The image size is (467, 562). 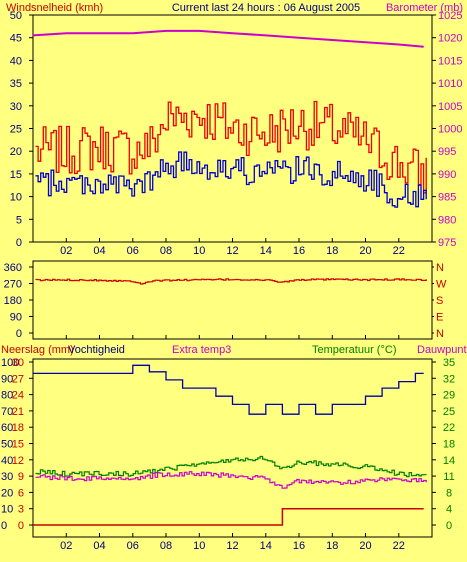 I want to click on temp-y-tick-label: 18, so click(x=449, y=445).